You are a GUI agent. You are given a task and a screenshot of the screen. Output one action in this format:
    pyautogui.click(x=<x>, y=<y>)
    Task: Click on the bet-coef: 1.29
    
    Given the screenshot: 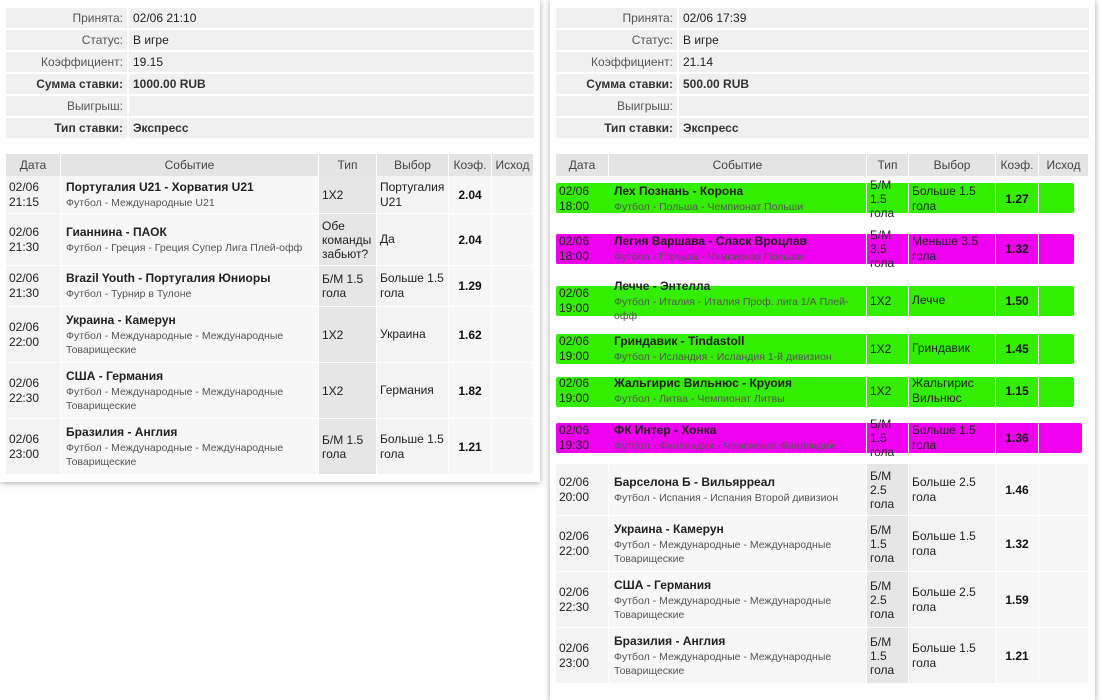 What is the action you would take?
    pyautogui.click(x=470, y=286)
    